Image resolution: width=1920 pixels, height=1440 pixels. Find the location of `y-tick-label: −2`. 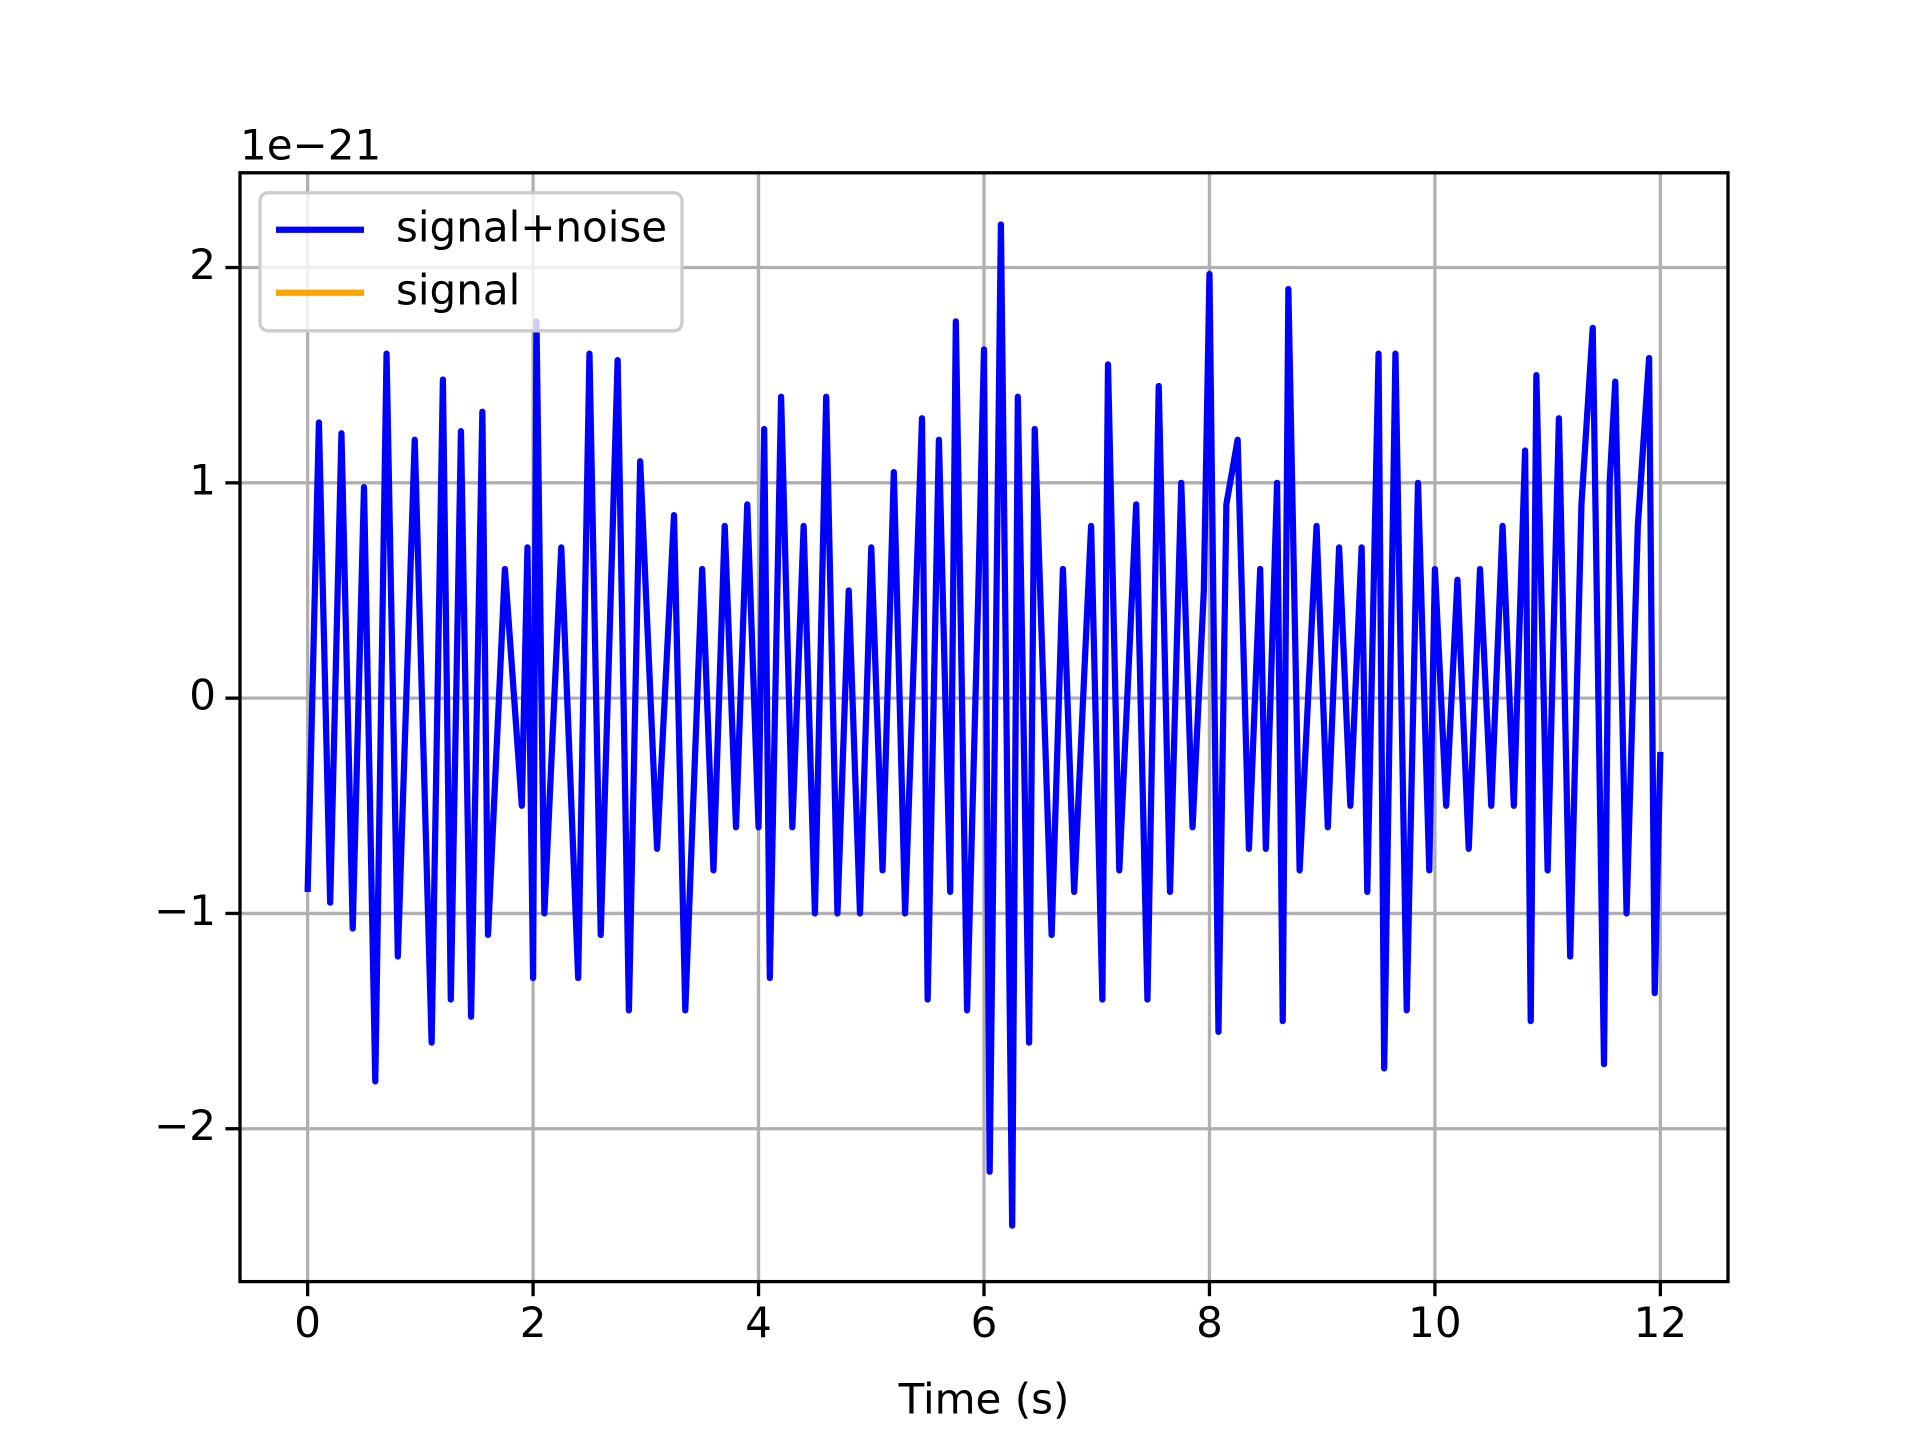

y-tick-label: −2 is located at coordinates (185, 1125).